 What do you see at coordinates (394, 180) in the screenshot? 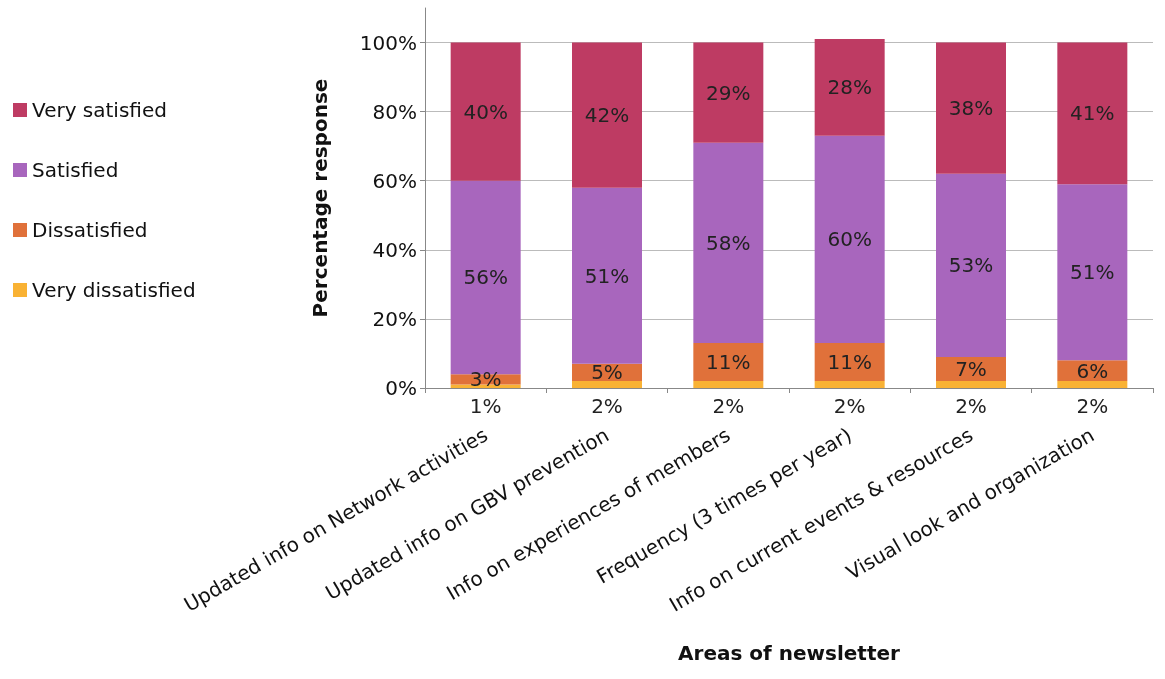
I see `y-tick-label: 60%` at bounding box center [394, 180].